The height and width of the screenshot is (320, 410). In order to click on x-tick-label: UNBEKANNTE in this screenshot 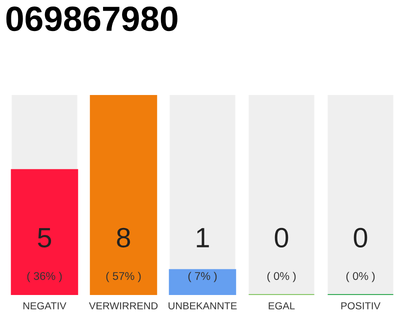, I will do `click(202, 306)`.